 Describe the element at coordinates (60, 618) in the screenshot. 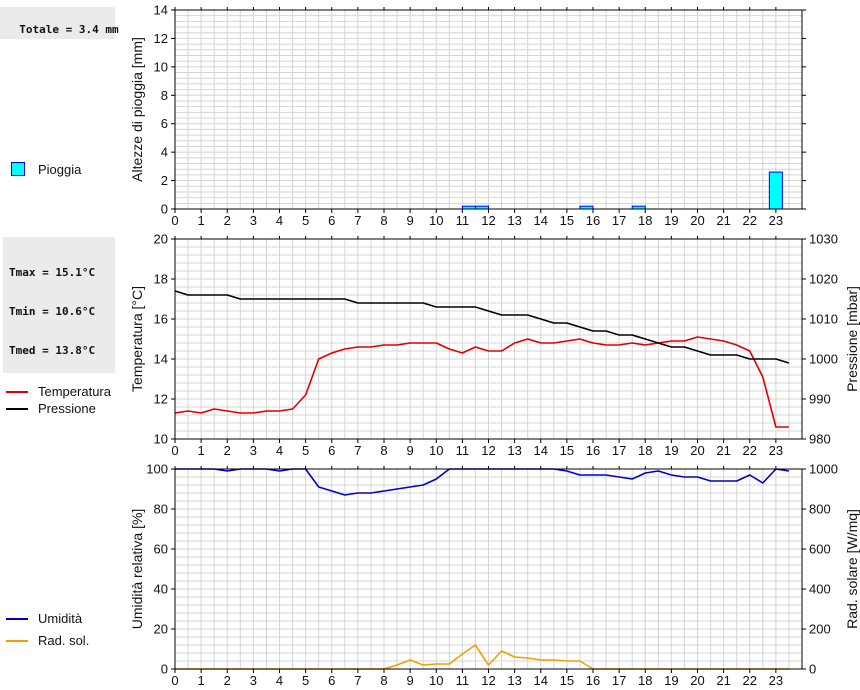

I see `humidity-legend-label: Umidità` at that location.